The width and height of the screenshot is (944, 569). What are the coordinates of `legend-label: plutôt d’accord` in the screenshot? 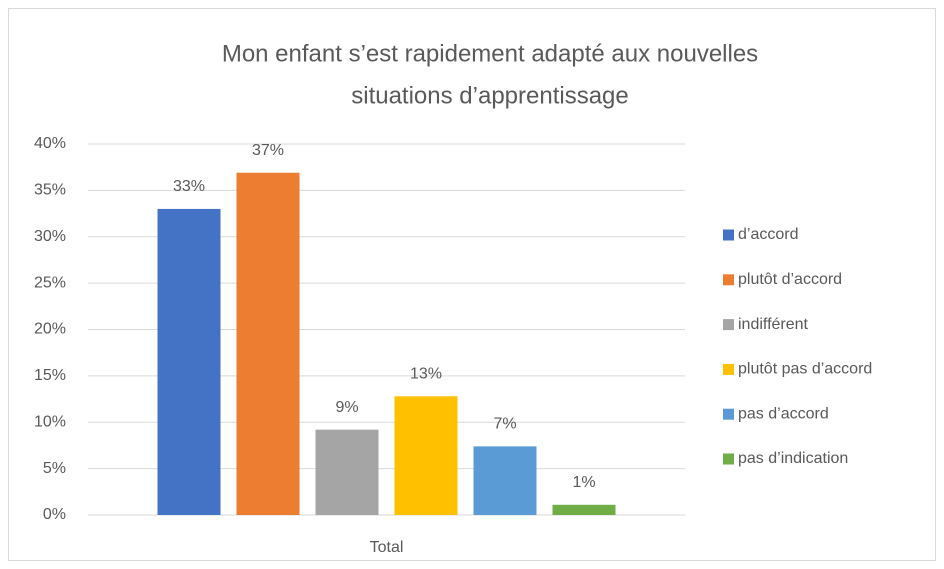 It's located at (790, 279).